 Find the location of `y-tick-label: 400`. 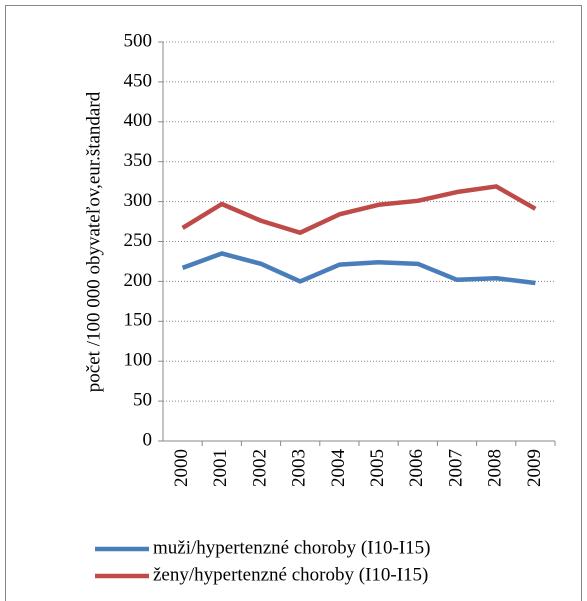

y-tick-label: 400 is located at coordinates (138, 120).